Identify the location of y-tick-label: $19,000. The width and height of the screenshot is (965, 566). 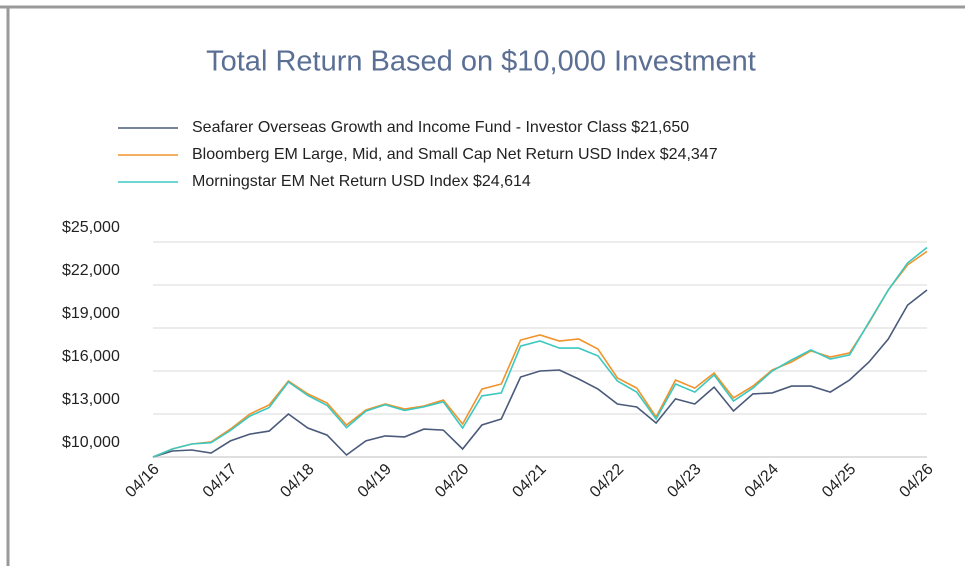
(91, 313).